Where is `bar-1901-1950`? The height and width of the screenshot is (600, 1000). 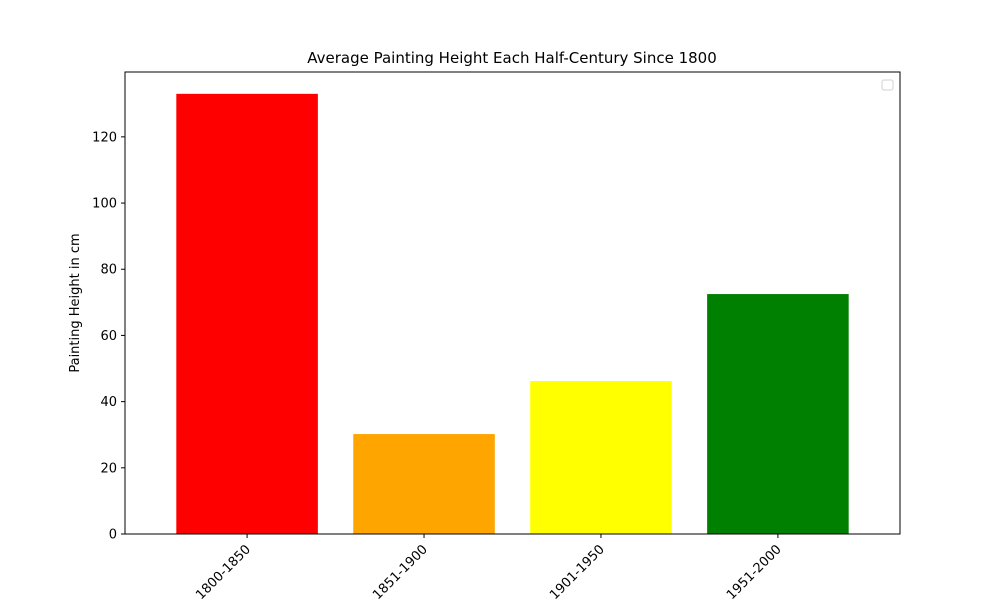
bar-1901-1950 is located at coordinates (601, 457).